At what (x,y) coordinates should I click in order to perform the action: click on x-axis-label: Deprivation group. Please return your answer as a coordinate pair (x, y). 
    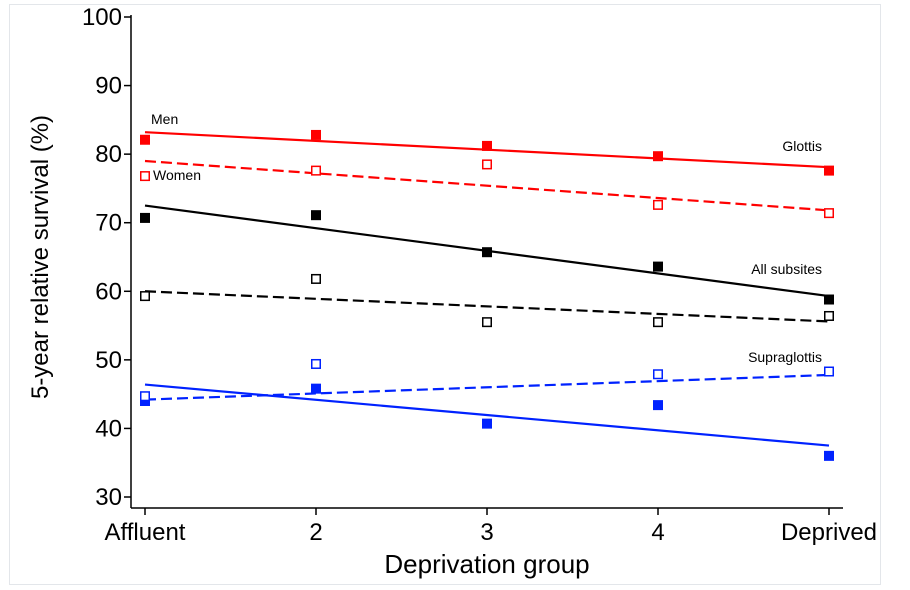
    Looking at the image, I should click on (486, 564).